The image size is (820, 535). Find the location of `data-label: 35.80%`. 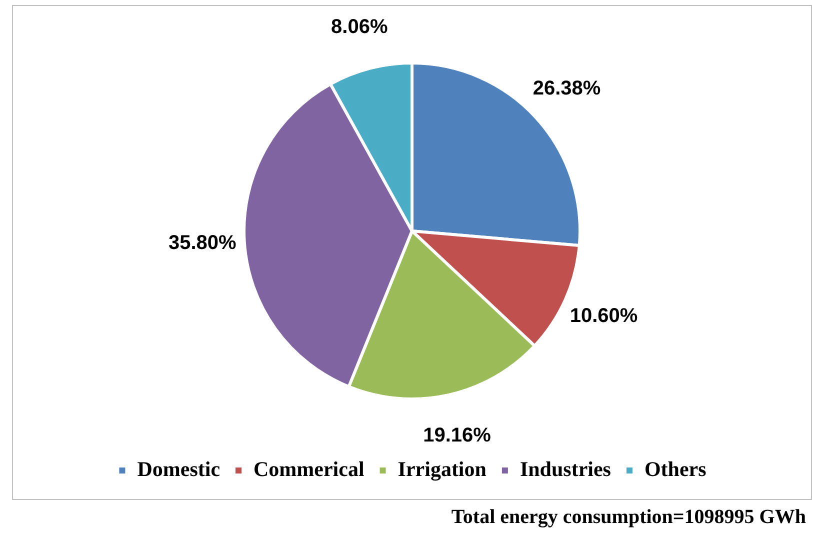

data-label: 35.80% is located at coordinates (202, 243).